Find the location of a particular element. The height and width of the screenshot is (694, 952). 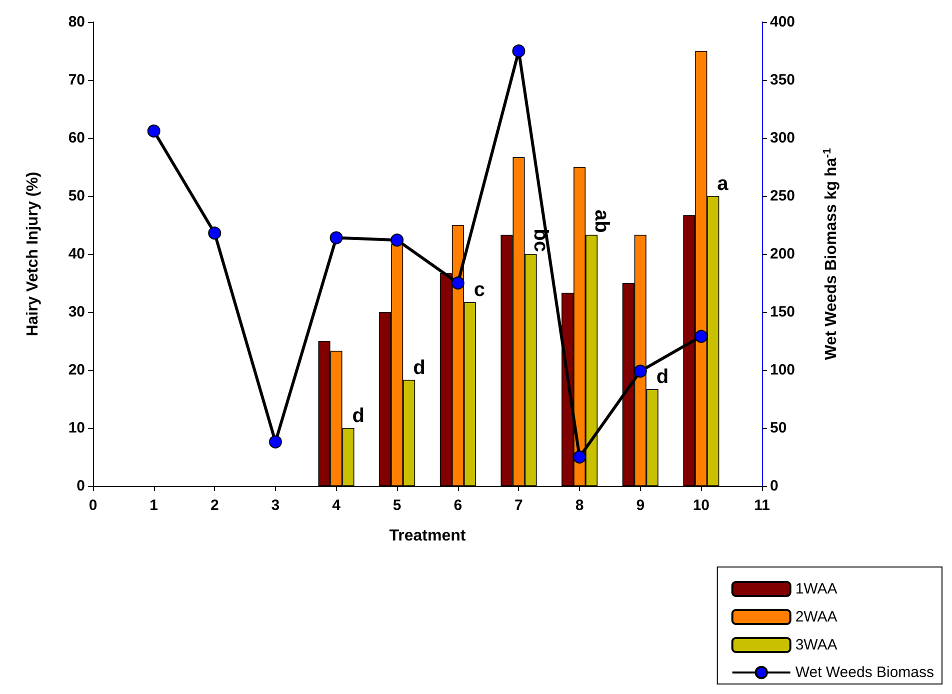

x-tick-label: 0 is located at coordinates (93, 505).